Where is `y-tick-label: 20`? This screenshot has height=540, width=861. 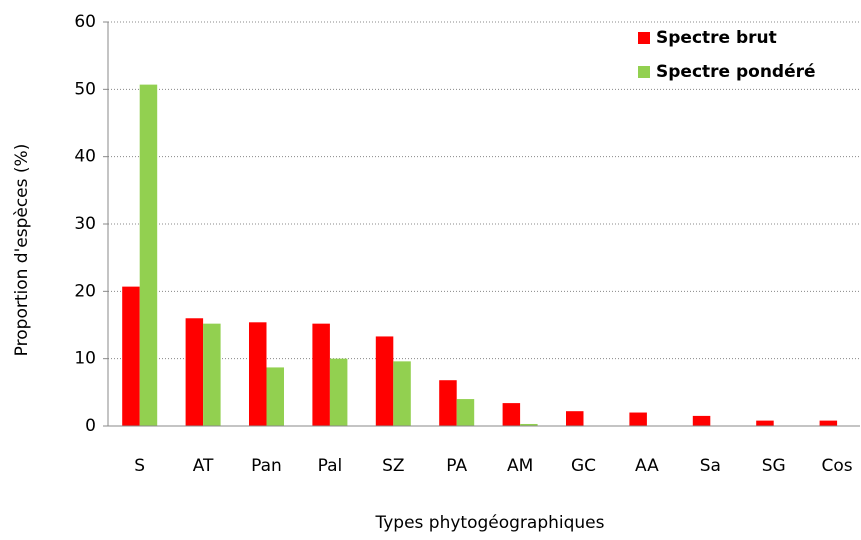 y-tick-label: 20 is located at coordinates (85, 291).